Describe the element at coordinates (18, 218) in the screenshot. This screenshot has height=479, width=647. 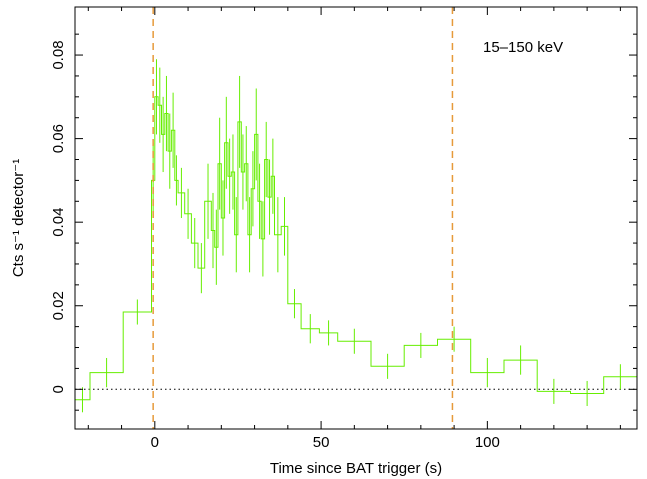
I see `y-axis-label: Cts s⁻¹ detector⁻¹` at that location.